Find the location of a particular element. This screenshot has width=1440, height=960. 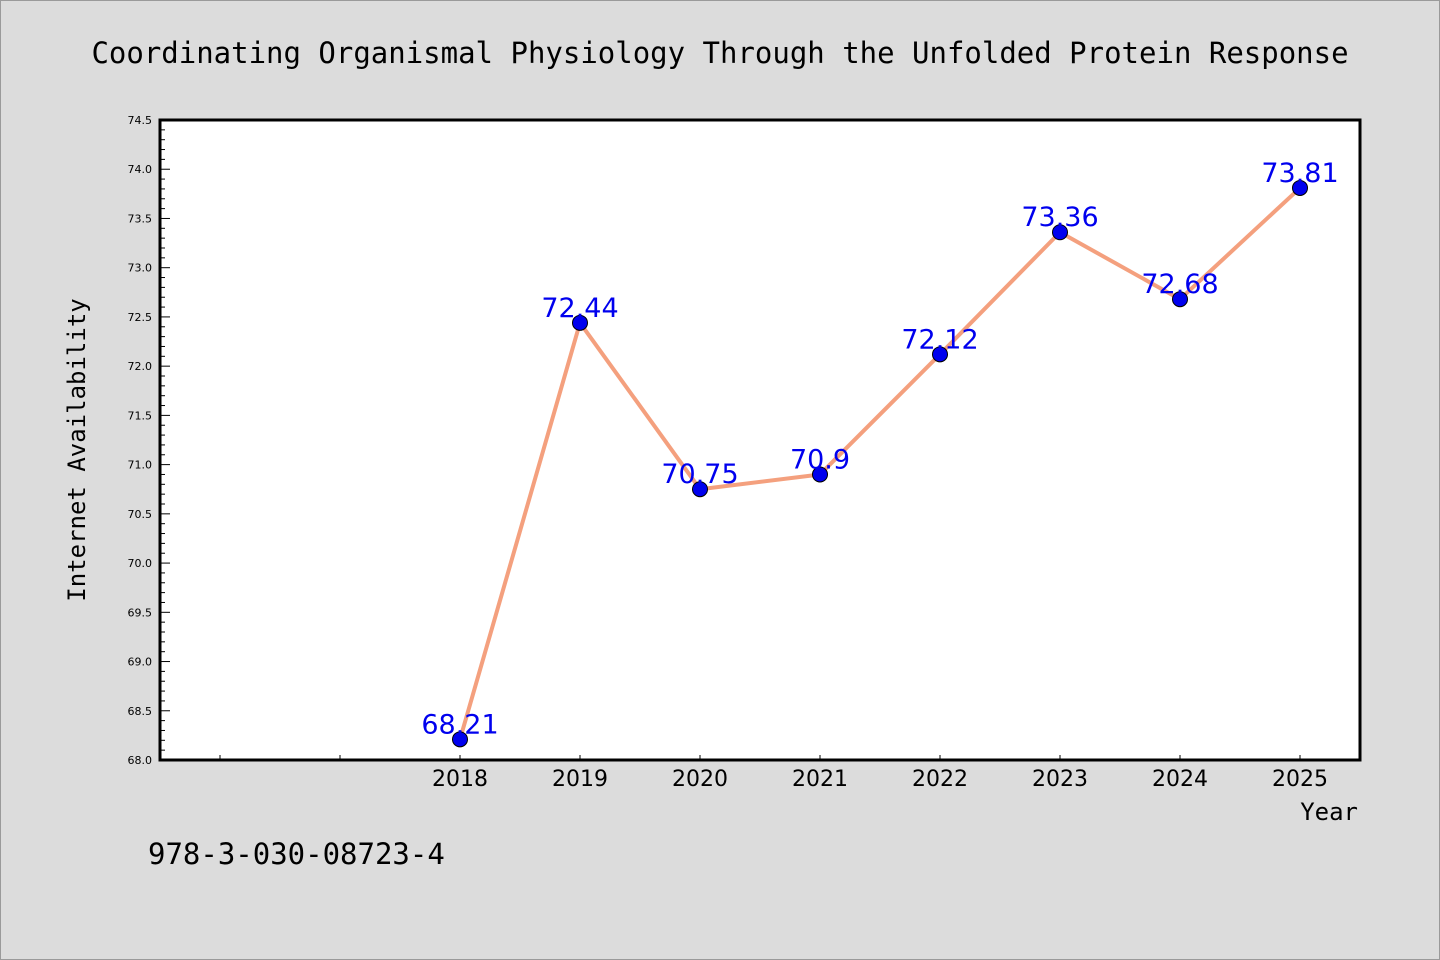

y-tick-label: 68.5 is located at coordinates (140, 711).